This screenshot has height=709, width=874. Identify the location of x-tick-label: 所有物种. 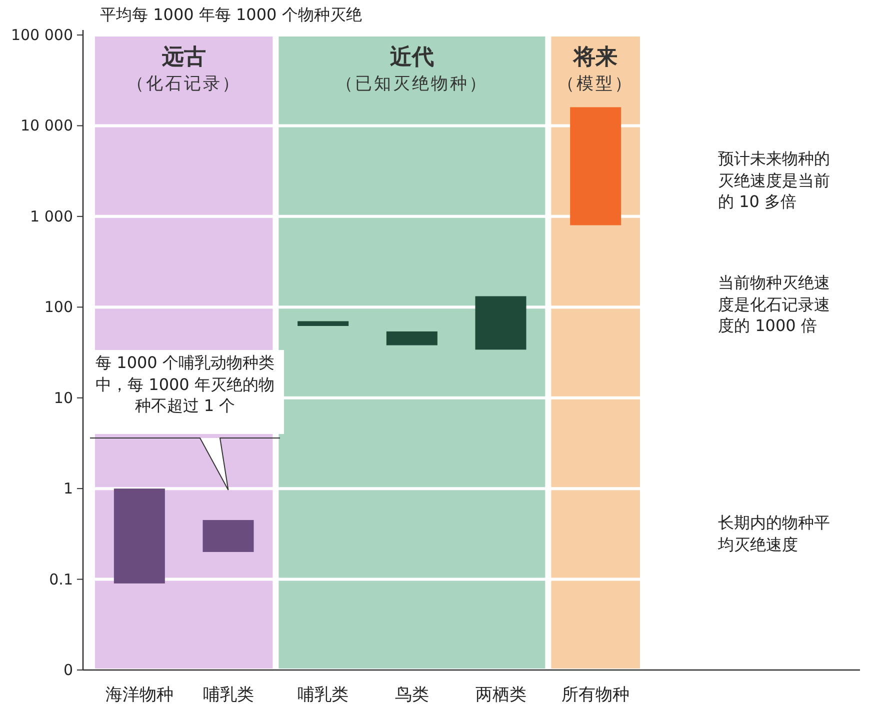
(596, 695).